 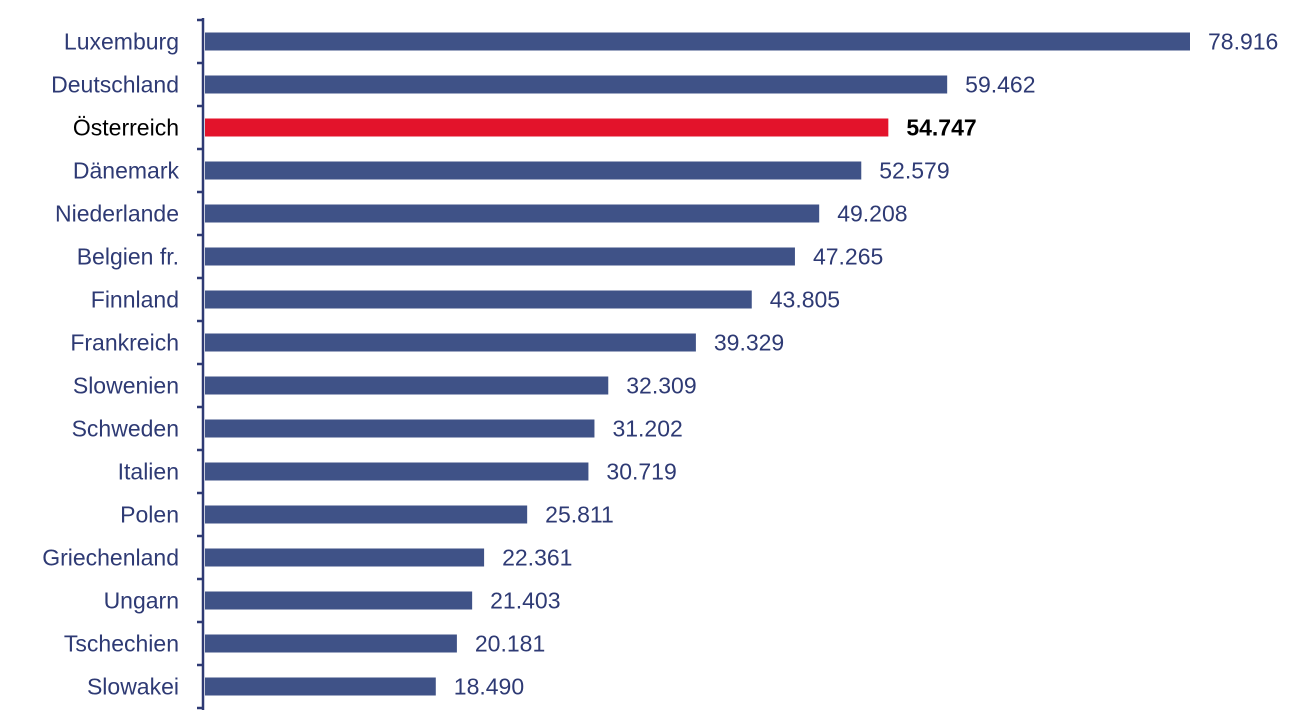 What do you see at coordinates (149, 515) in the screenshot?
I see `category-label: Polen` at bounding box center [149, 515].